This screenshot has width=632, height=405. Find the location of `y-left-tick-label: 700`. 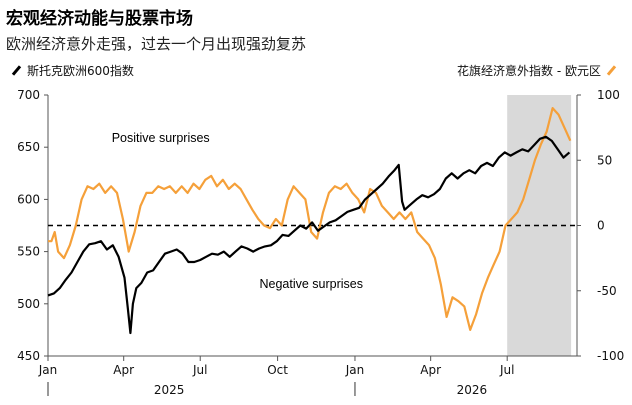

y-left-tick-label: 700 is located at coordinates (28, 95).